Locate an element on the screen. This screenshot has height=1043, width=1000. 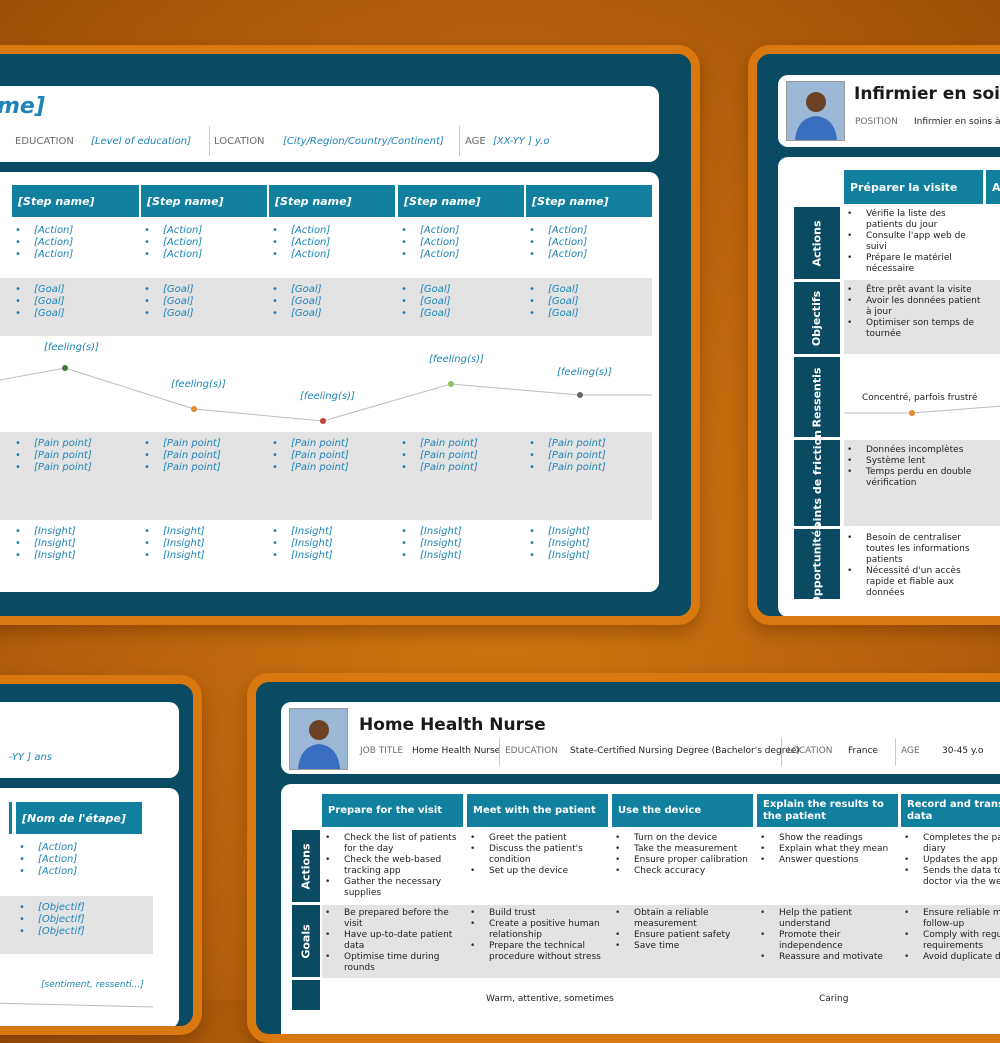
list-item: Create a positive human relationship is located at coordinates (537, 930).